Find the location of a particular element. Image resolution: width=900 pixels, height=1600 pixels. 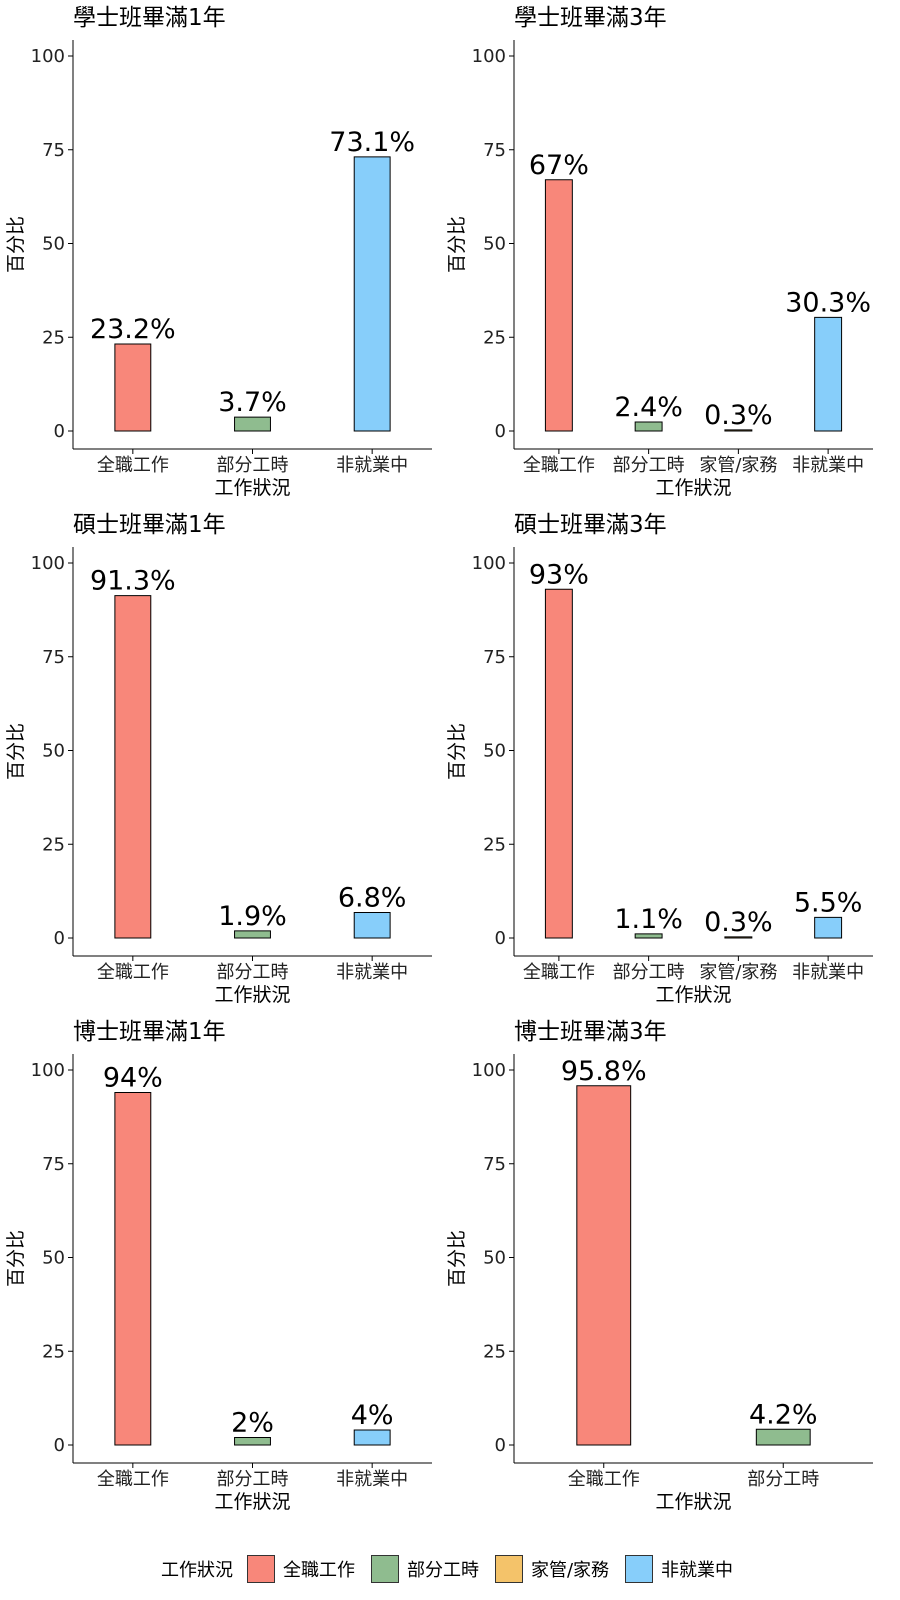

data-label: 73.1% is located at coordinates (372, 142).